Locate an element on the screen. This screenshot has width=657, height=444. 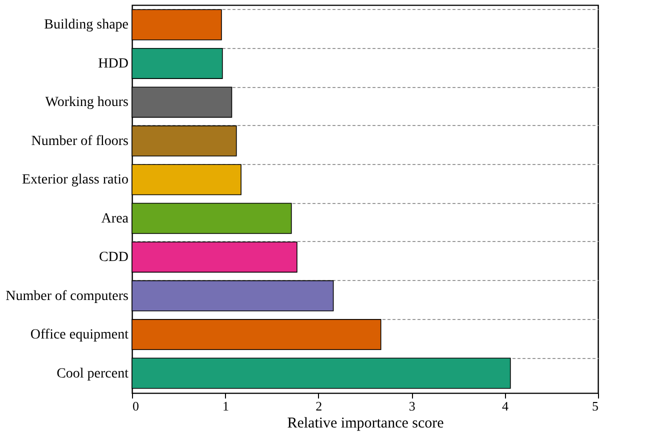
x-tick-label: 3 is located at coordinates (412, 406).